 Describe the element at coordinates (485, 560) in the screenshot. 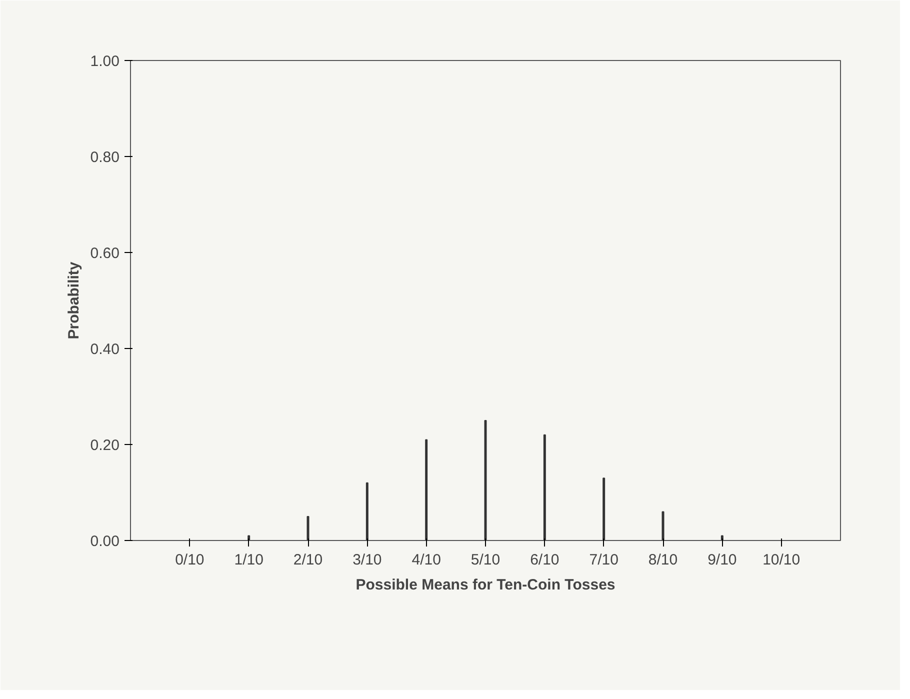

I see `x-tick-label: 5/10` at that location.